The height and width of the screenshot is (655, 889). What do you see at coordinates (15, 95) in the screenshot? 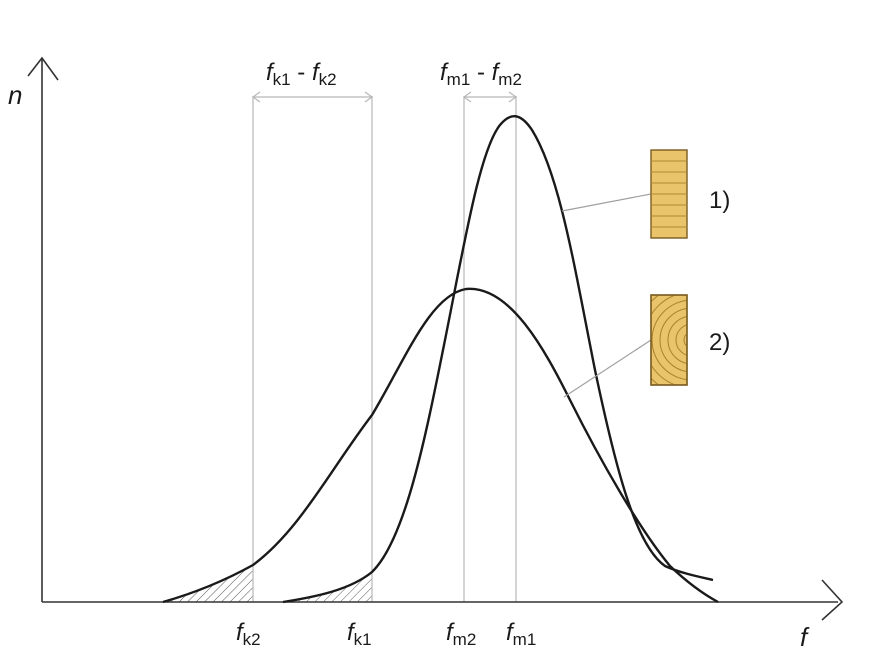
I see `y-axis-label: n` at bounding box center [15, 95].